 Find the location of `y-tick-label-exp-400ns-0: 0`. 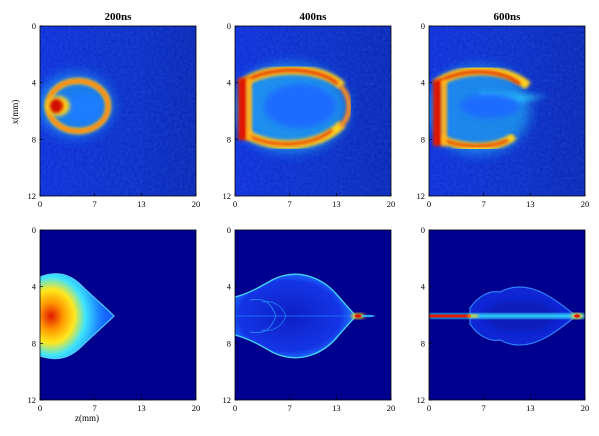

y-tick-label-exp-400ns-0: 0 is located at coordinates (229, 26).